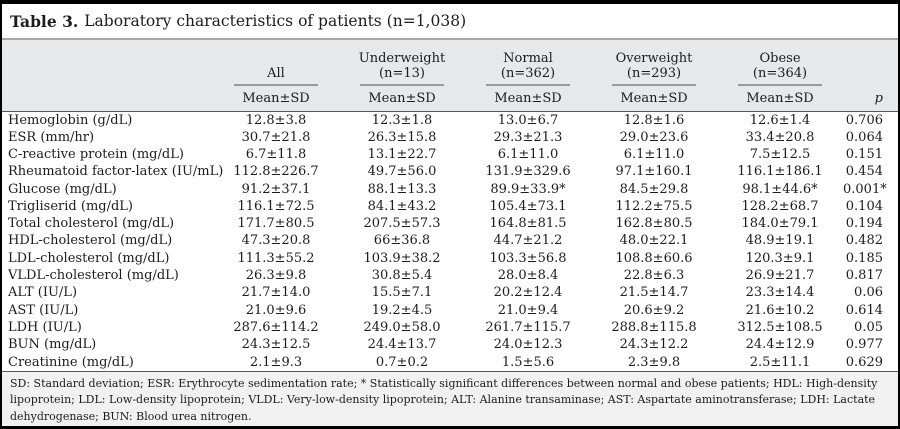 This screenshot has height=429, width=900. What do you see at coordinates (528, 258) in the screenshot?
I see `cell-normal: 103.3±56.8` at bounding box center [528, 258].